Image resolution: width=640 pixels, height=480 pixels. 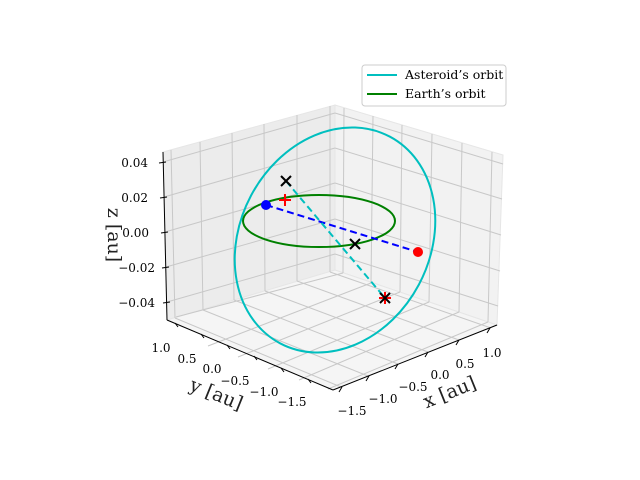 What do you see at coordinates (234, 381) in the screenshot?
I see `y-tick: −0.5` at bounding box center [234, 381].